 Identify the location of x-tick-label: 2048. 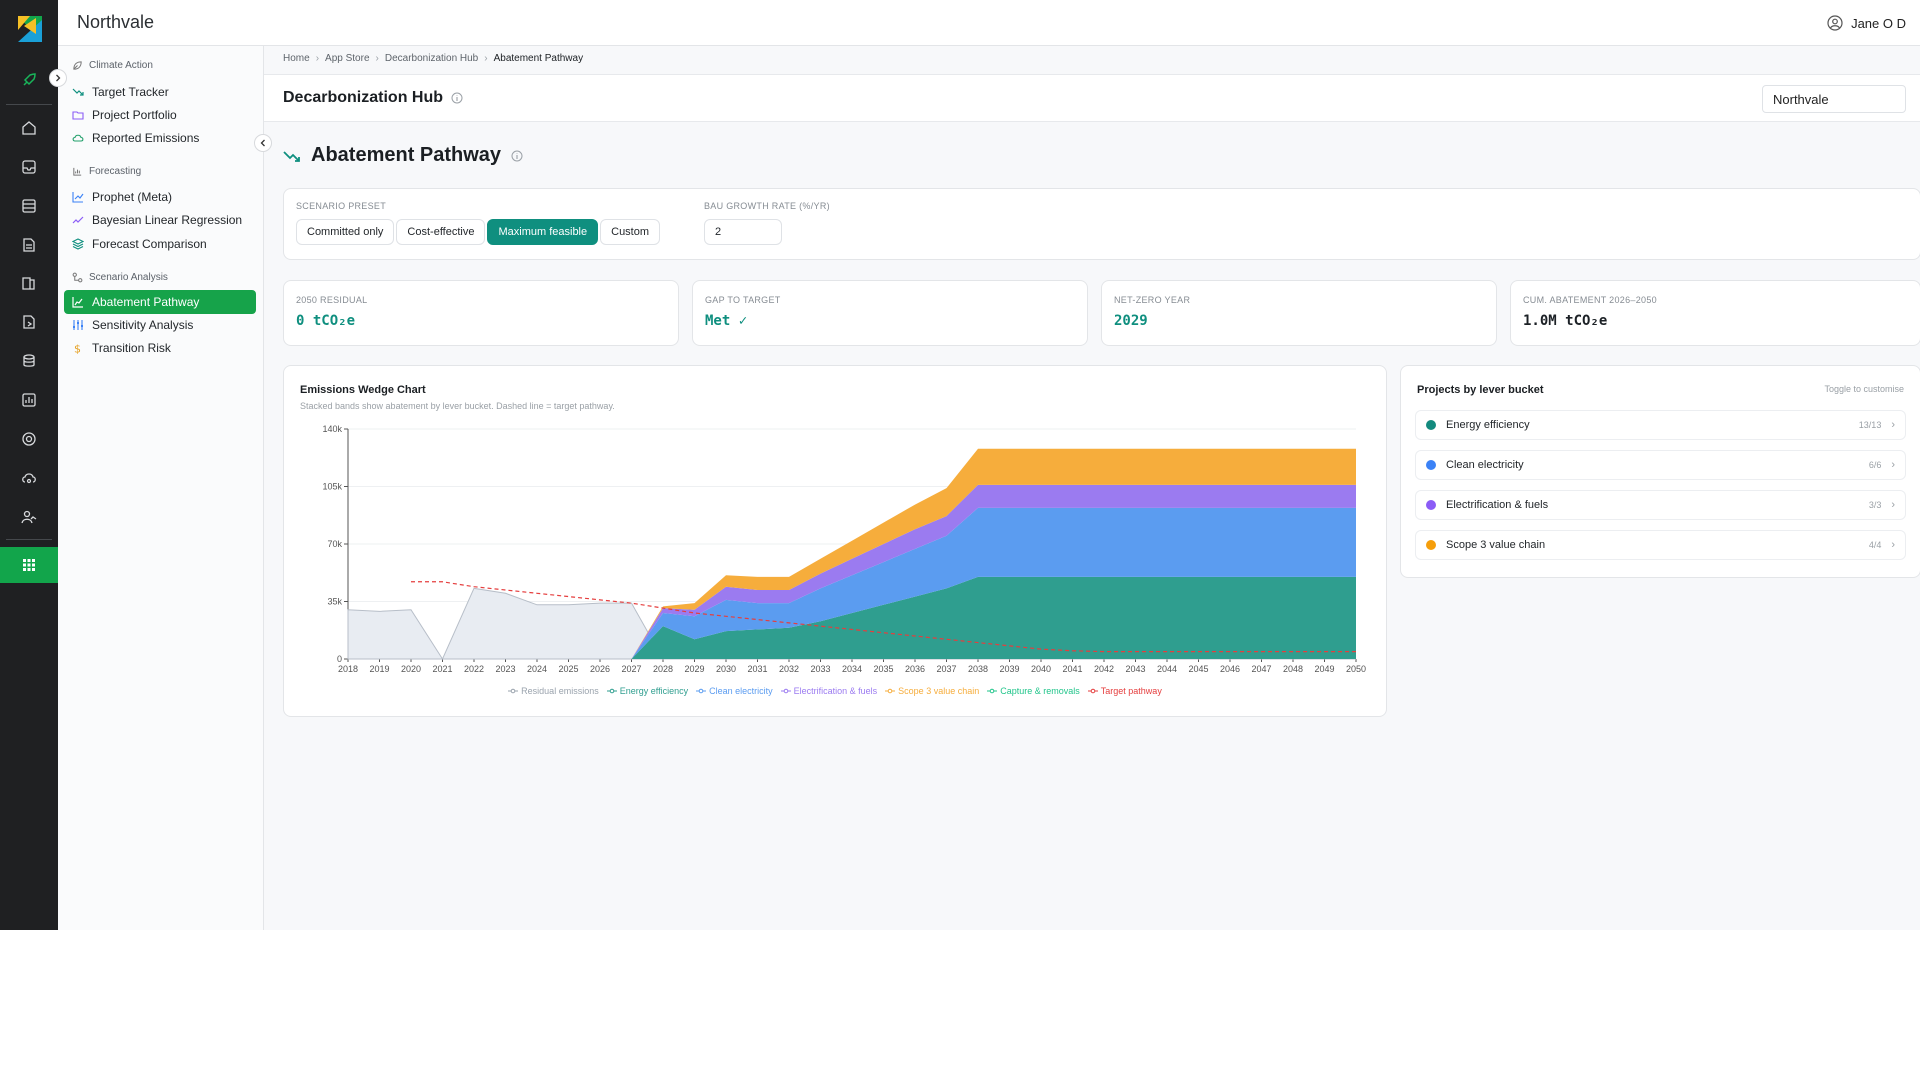
(1293, 669).